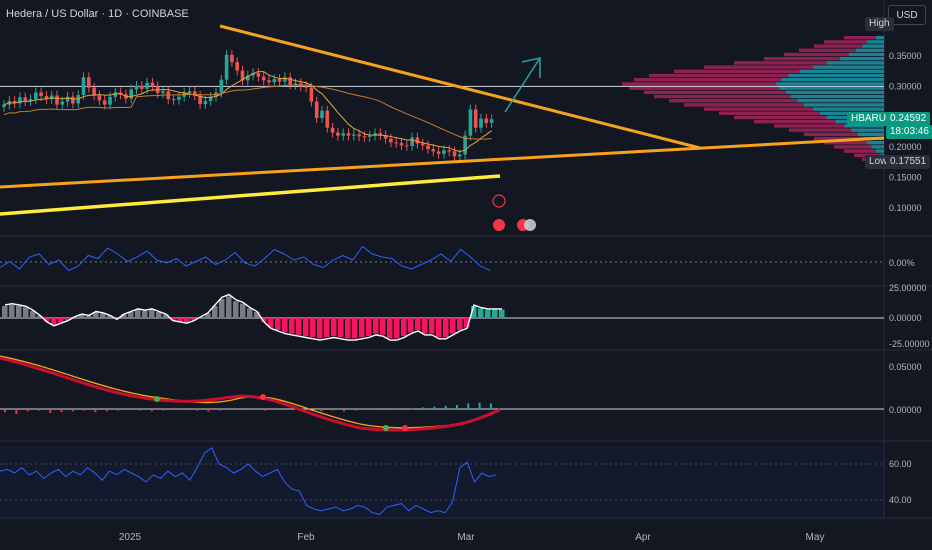 The width and height of the screenshot is (932, 550). I want to click on time-axis-label: Apr, so click(643, 537).